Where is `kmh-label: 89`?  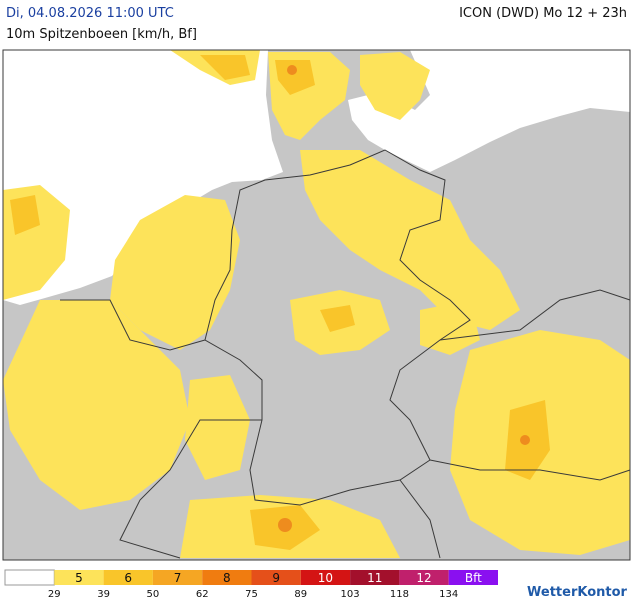 kmh-label: 89 is located at coordinates (300, 594).